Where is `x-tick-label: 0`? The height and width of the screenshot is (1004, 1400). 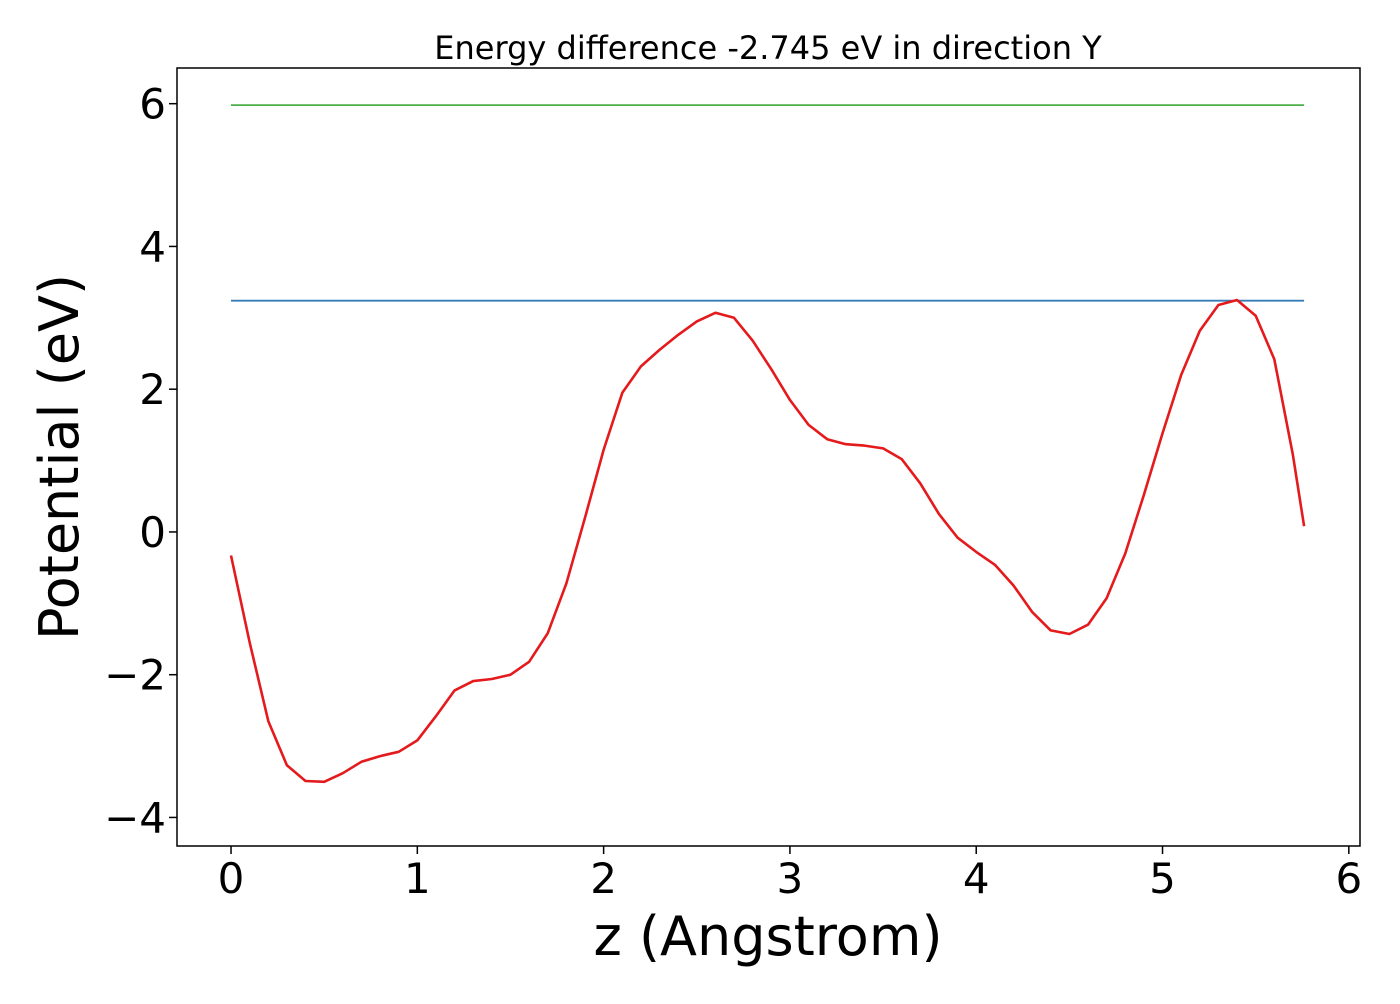 x-tick-label: 0 is located at coordinates (231, 878).